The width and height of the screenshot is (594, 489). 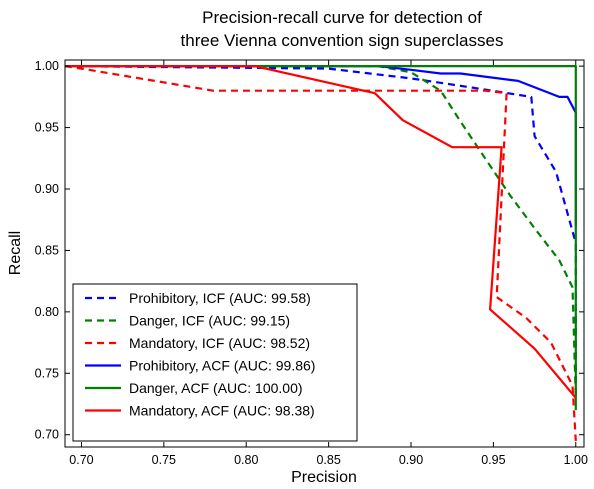 I want to click on y-tick-label: 0.90, so click(x=47, y=189).